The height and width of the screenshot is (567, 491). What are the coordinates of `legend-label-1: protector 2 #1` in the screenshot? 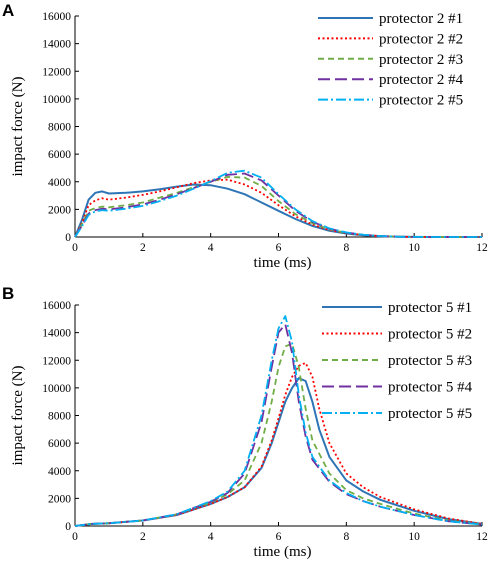 It's located at (421, 19).